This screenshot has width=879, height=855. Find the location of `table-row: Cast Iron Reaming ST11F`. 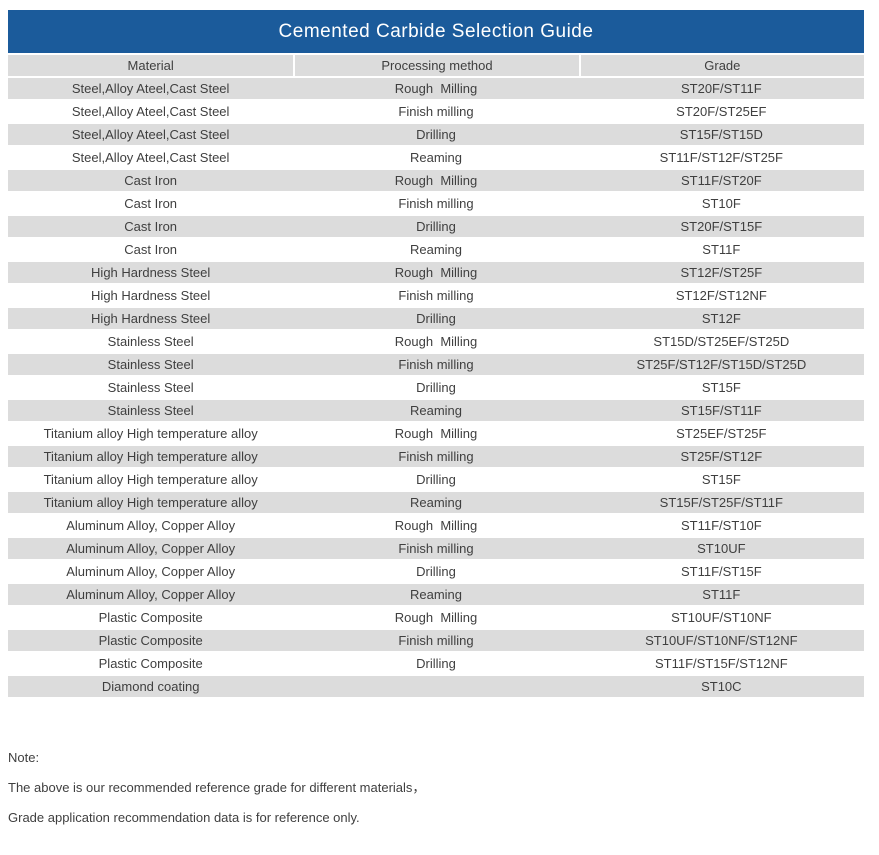

table-row: Cast Iron Reaming ST11F is located at coordinates (436, 249).